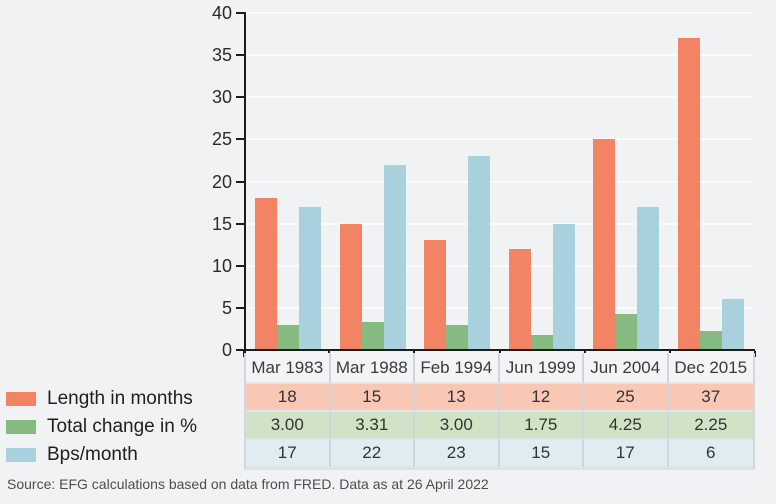 The height and width of the screenshot is (504, 776). Describe the element at coordinates (372, 368) in the screenshot. I see `table-header-cell: Mar 1988` at that location.